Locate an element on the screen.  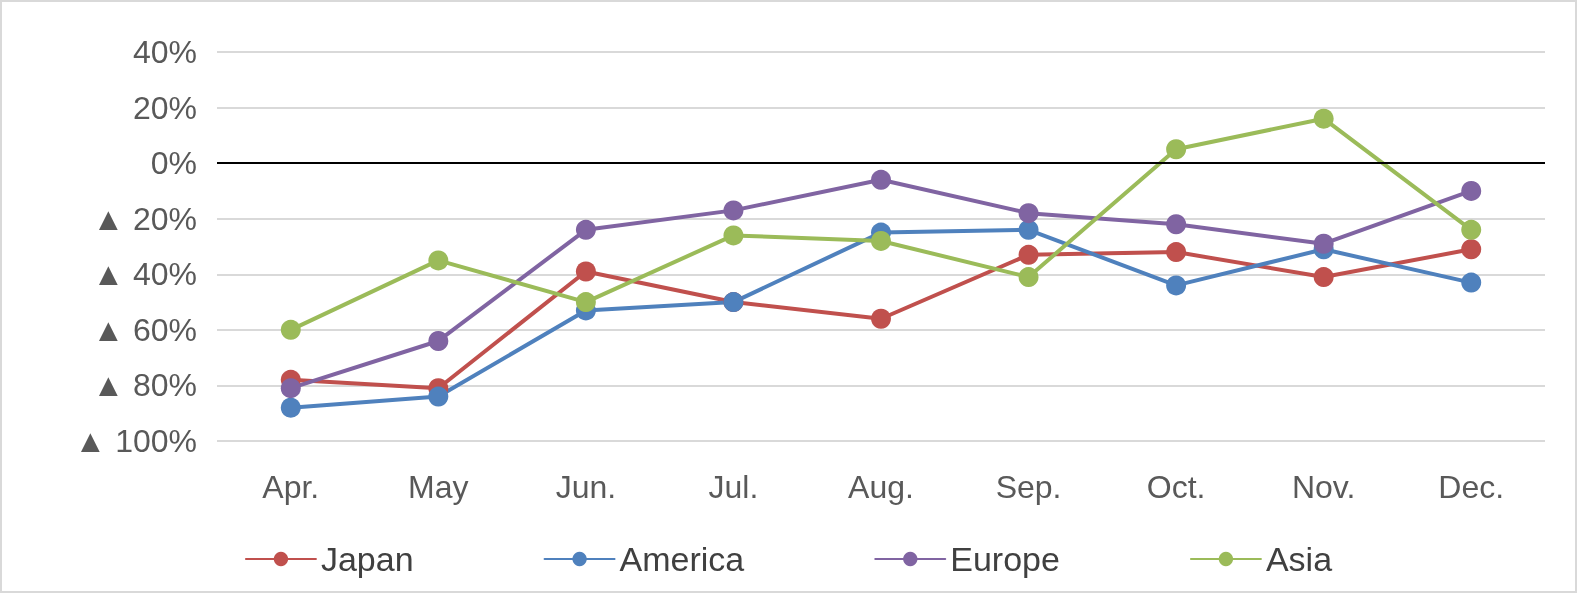
y-tick-label: 20% is located at coordinates (164, 107).